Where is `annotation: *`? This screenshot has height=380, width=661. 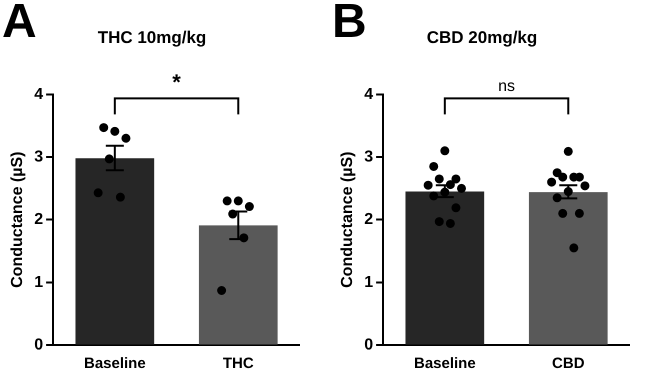
annotation: * is located at coordinates (177, 81).